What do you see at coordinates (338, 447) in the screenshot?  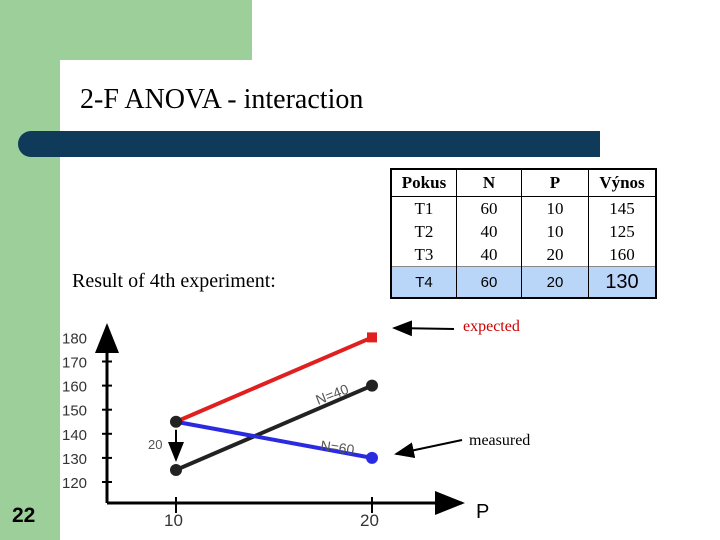 I see `series-label: N=60` at bounding box center [338, 447].